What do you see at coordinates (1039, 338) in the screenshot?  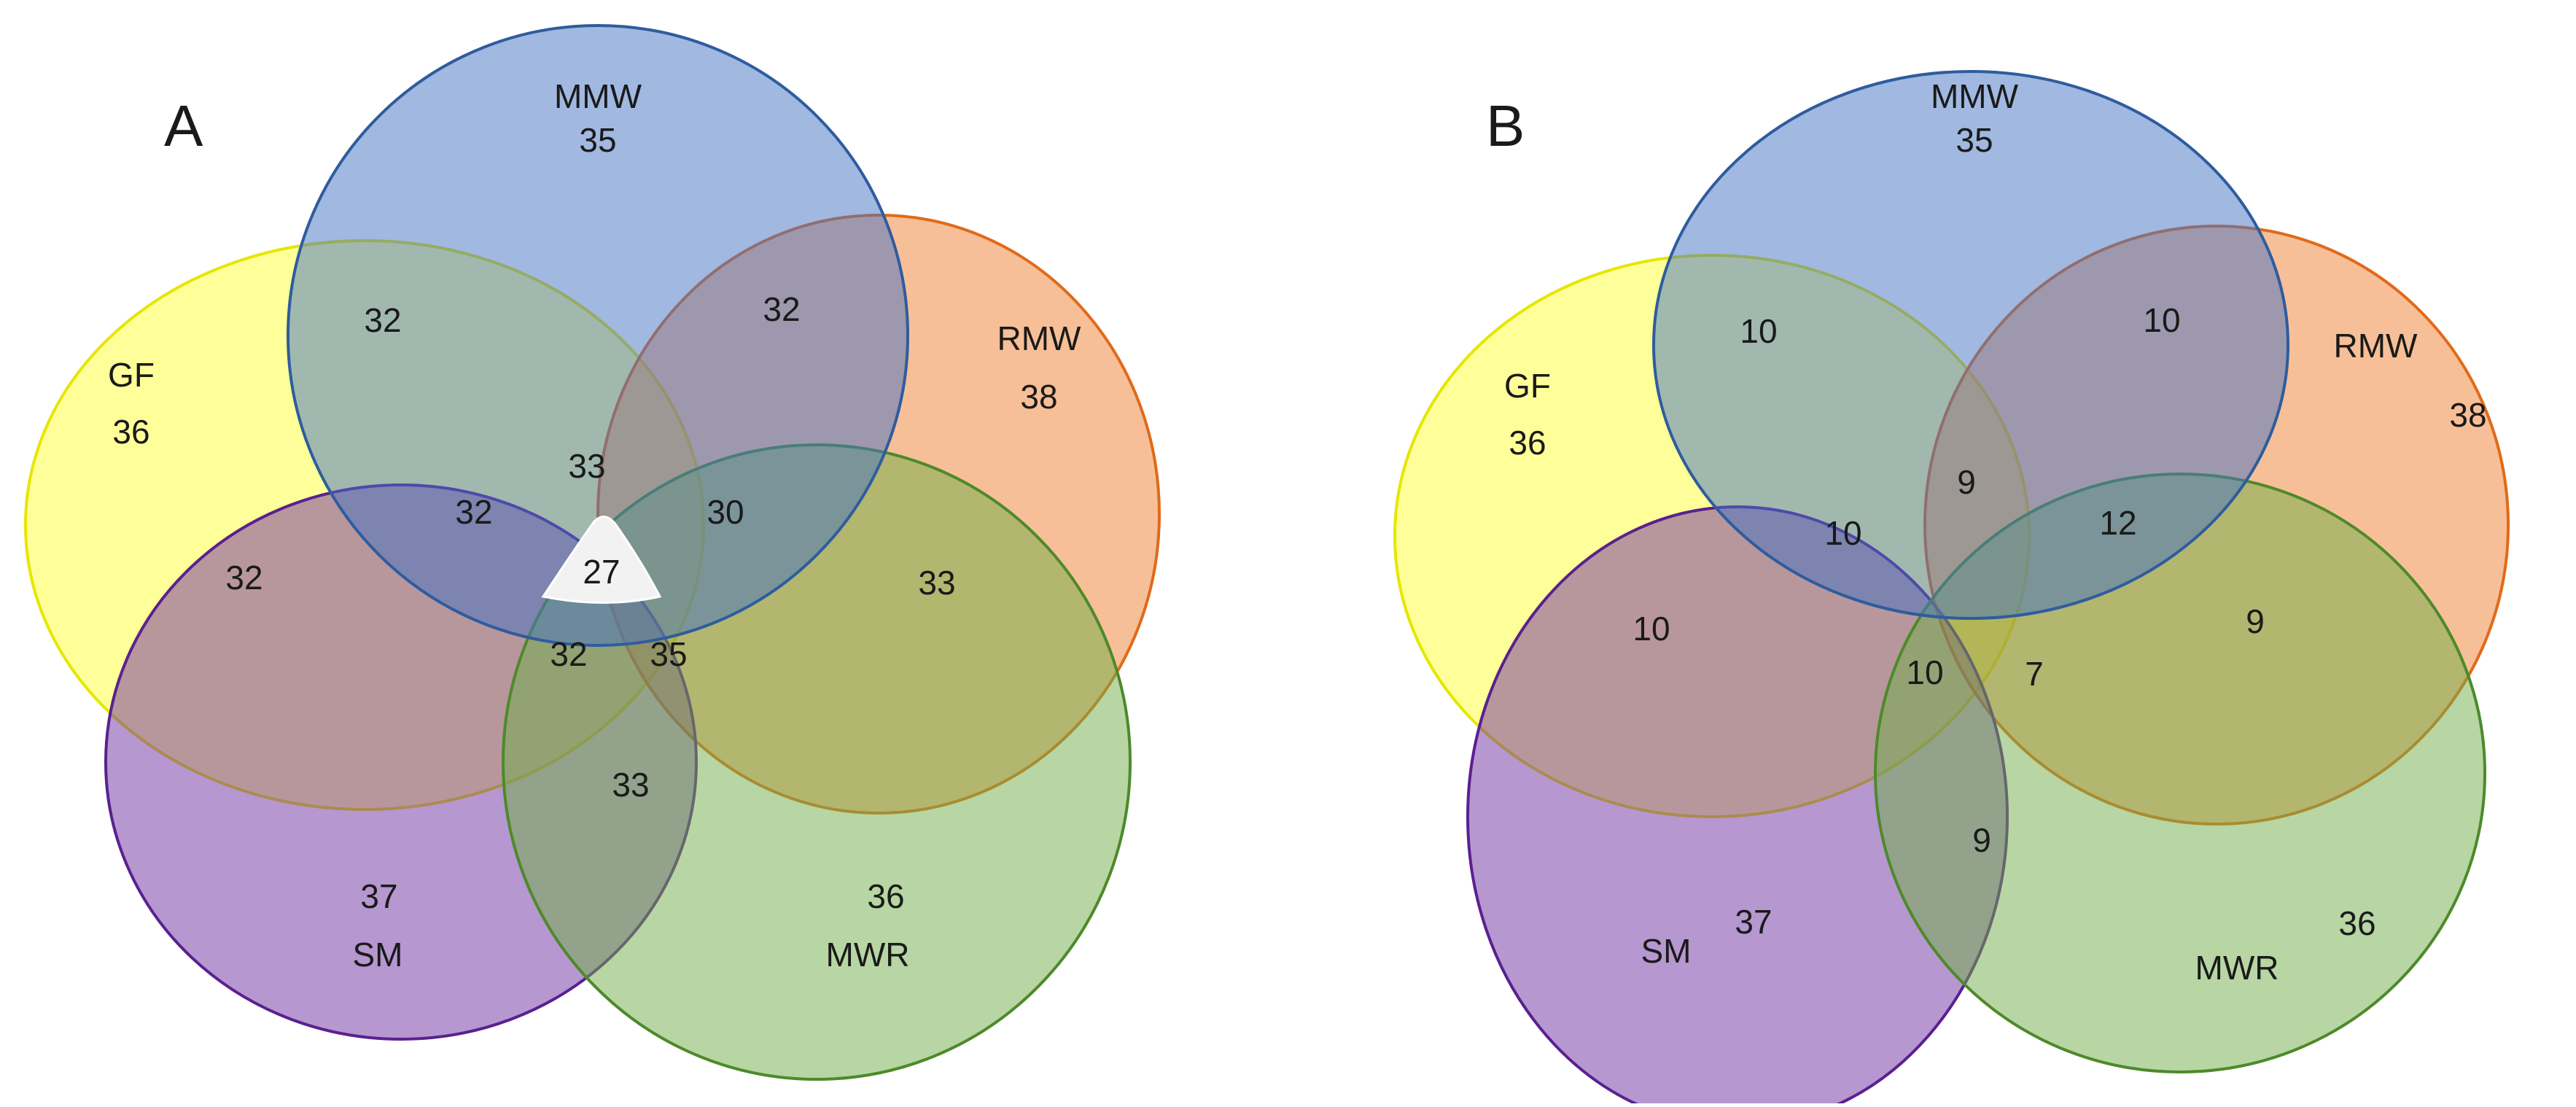 I see `panel-a-set-label-rmw: RMW` at bounding box center [1039, 338].